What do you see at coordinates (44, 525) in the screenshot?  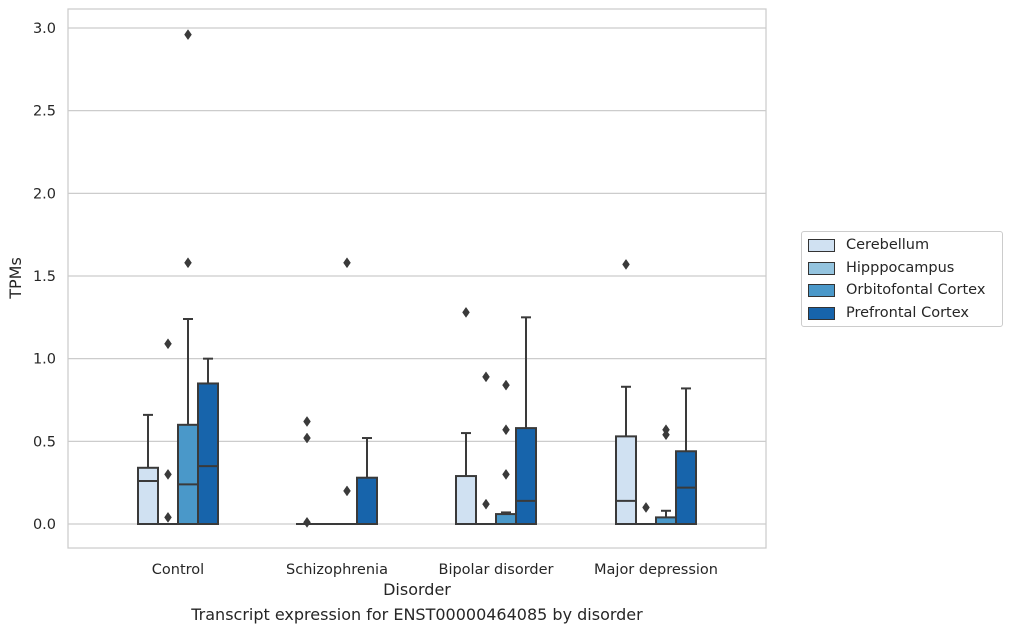 I see `y-tick-label: 0.0` at bounding box center [44, 525].